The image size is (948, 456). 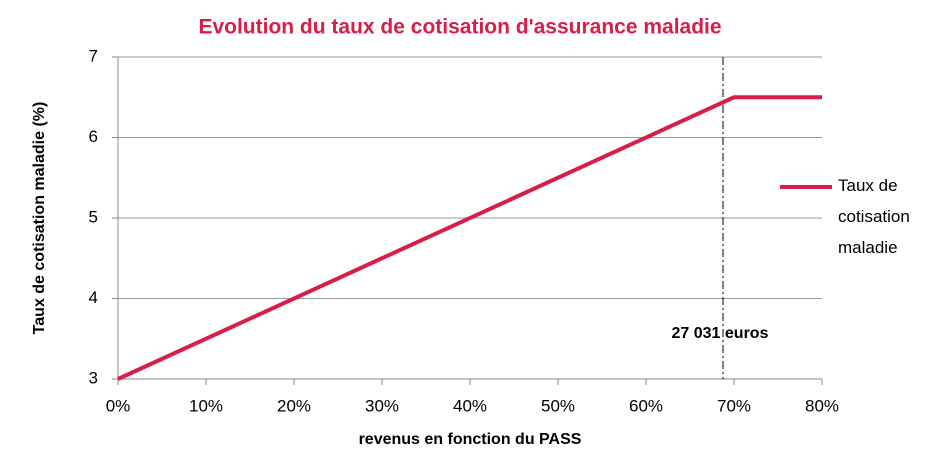 What do you see at coordinates (382, 405) in the screenshot?
I see `x-tick-label: 30%` at bounding box center [382, 405].